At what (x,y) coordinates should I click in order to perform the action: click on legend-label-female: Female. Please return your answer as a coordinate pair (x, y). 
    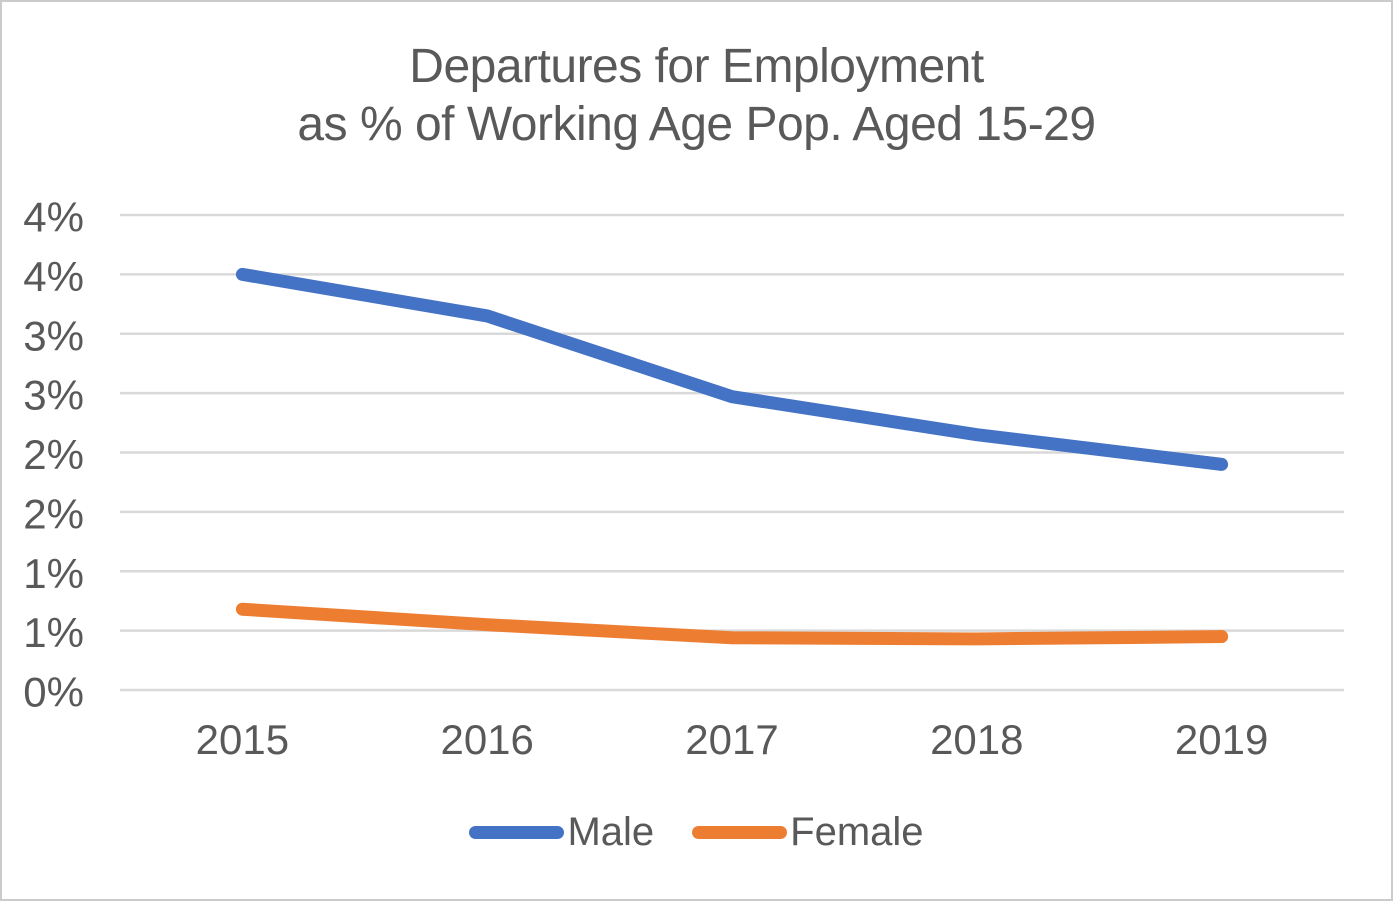
    Looking at the image, I should click on (857, 832).